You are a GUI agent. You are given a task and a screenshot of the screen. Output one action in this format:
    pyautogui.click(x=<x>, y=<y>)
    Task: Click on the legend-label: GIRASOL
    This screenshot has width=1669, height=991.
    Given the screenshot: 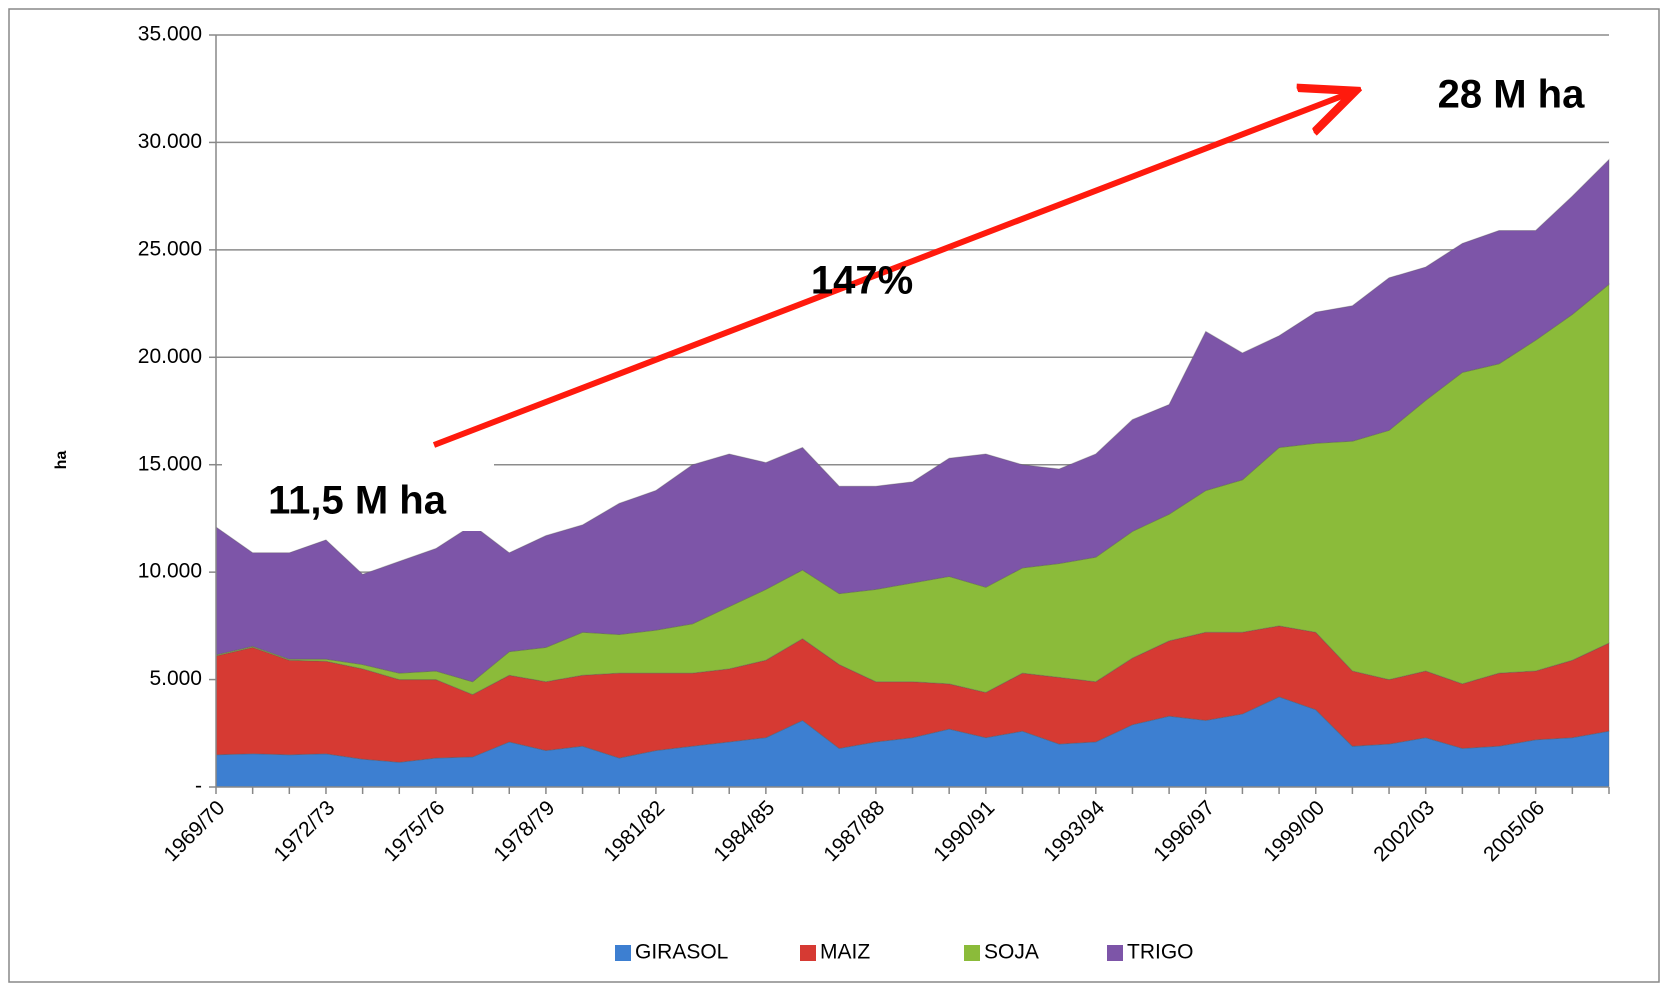 What is the action you would take?
    pyautogui.click(x=681, y=952)
    